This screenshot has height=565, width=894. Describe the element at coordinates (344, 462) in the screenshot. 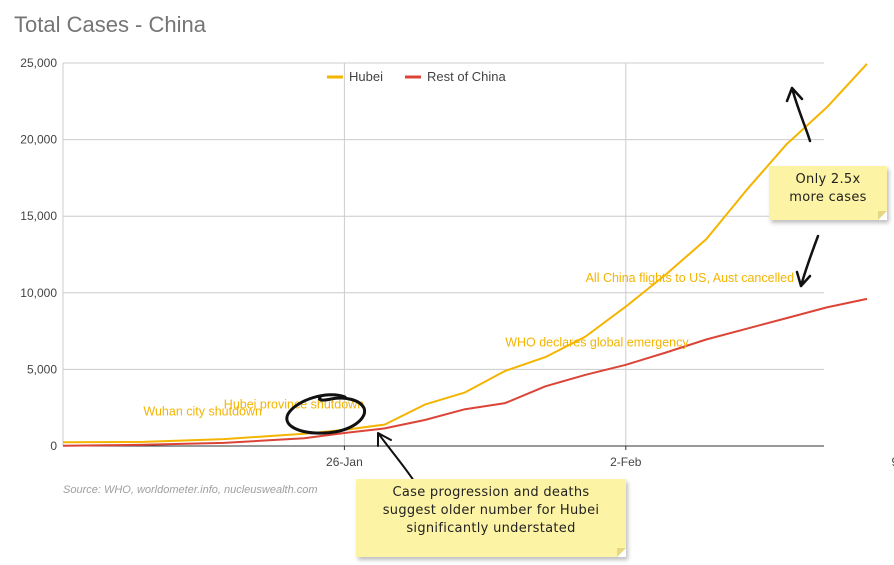

I see `x-tick-label: 26-Jan` at that location.